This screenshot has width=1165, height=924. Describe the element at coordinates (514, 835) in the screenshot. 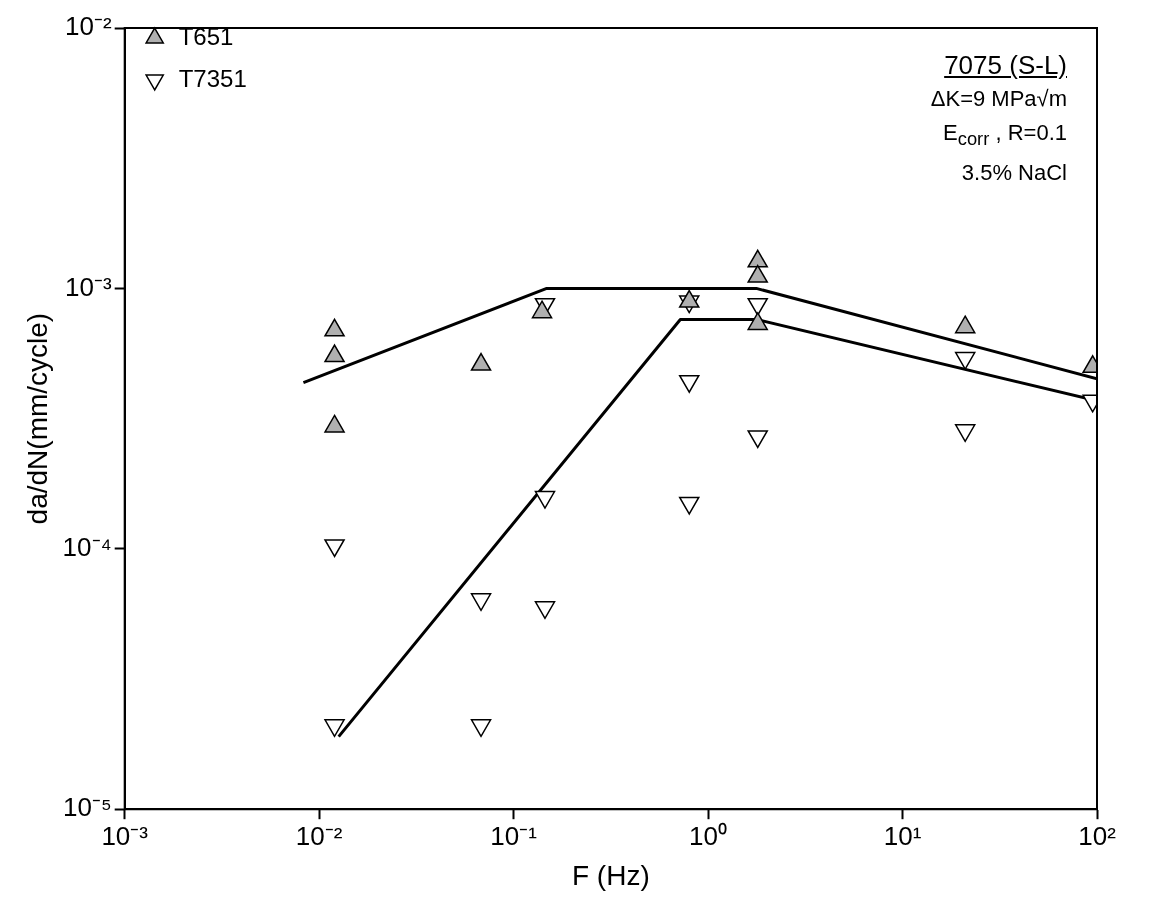

I see `x-tick-label: 10⁻¹` at that location.